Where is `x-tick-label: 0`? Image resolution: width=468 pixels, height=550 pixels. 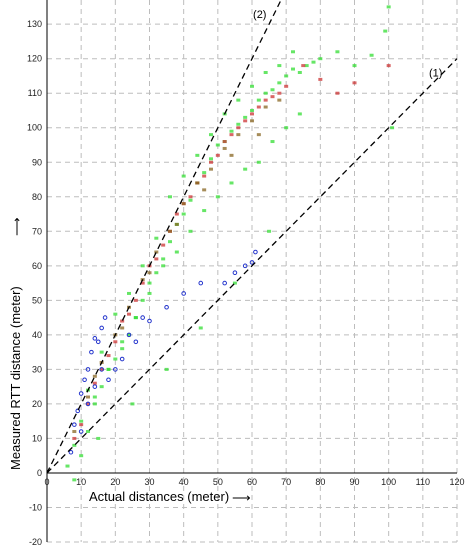 x-tick-label: 0 is located at coordinates (46, 482).